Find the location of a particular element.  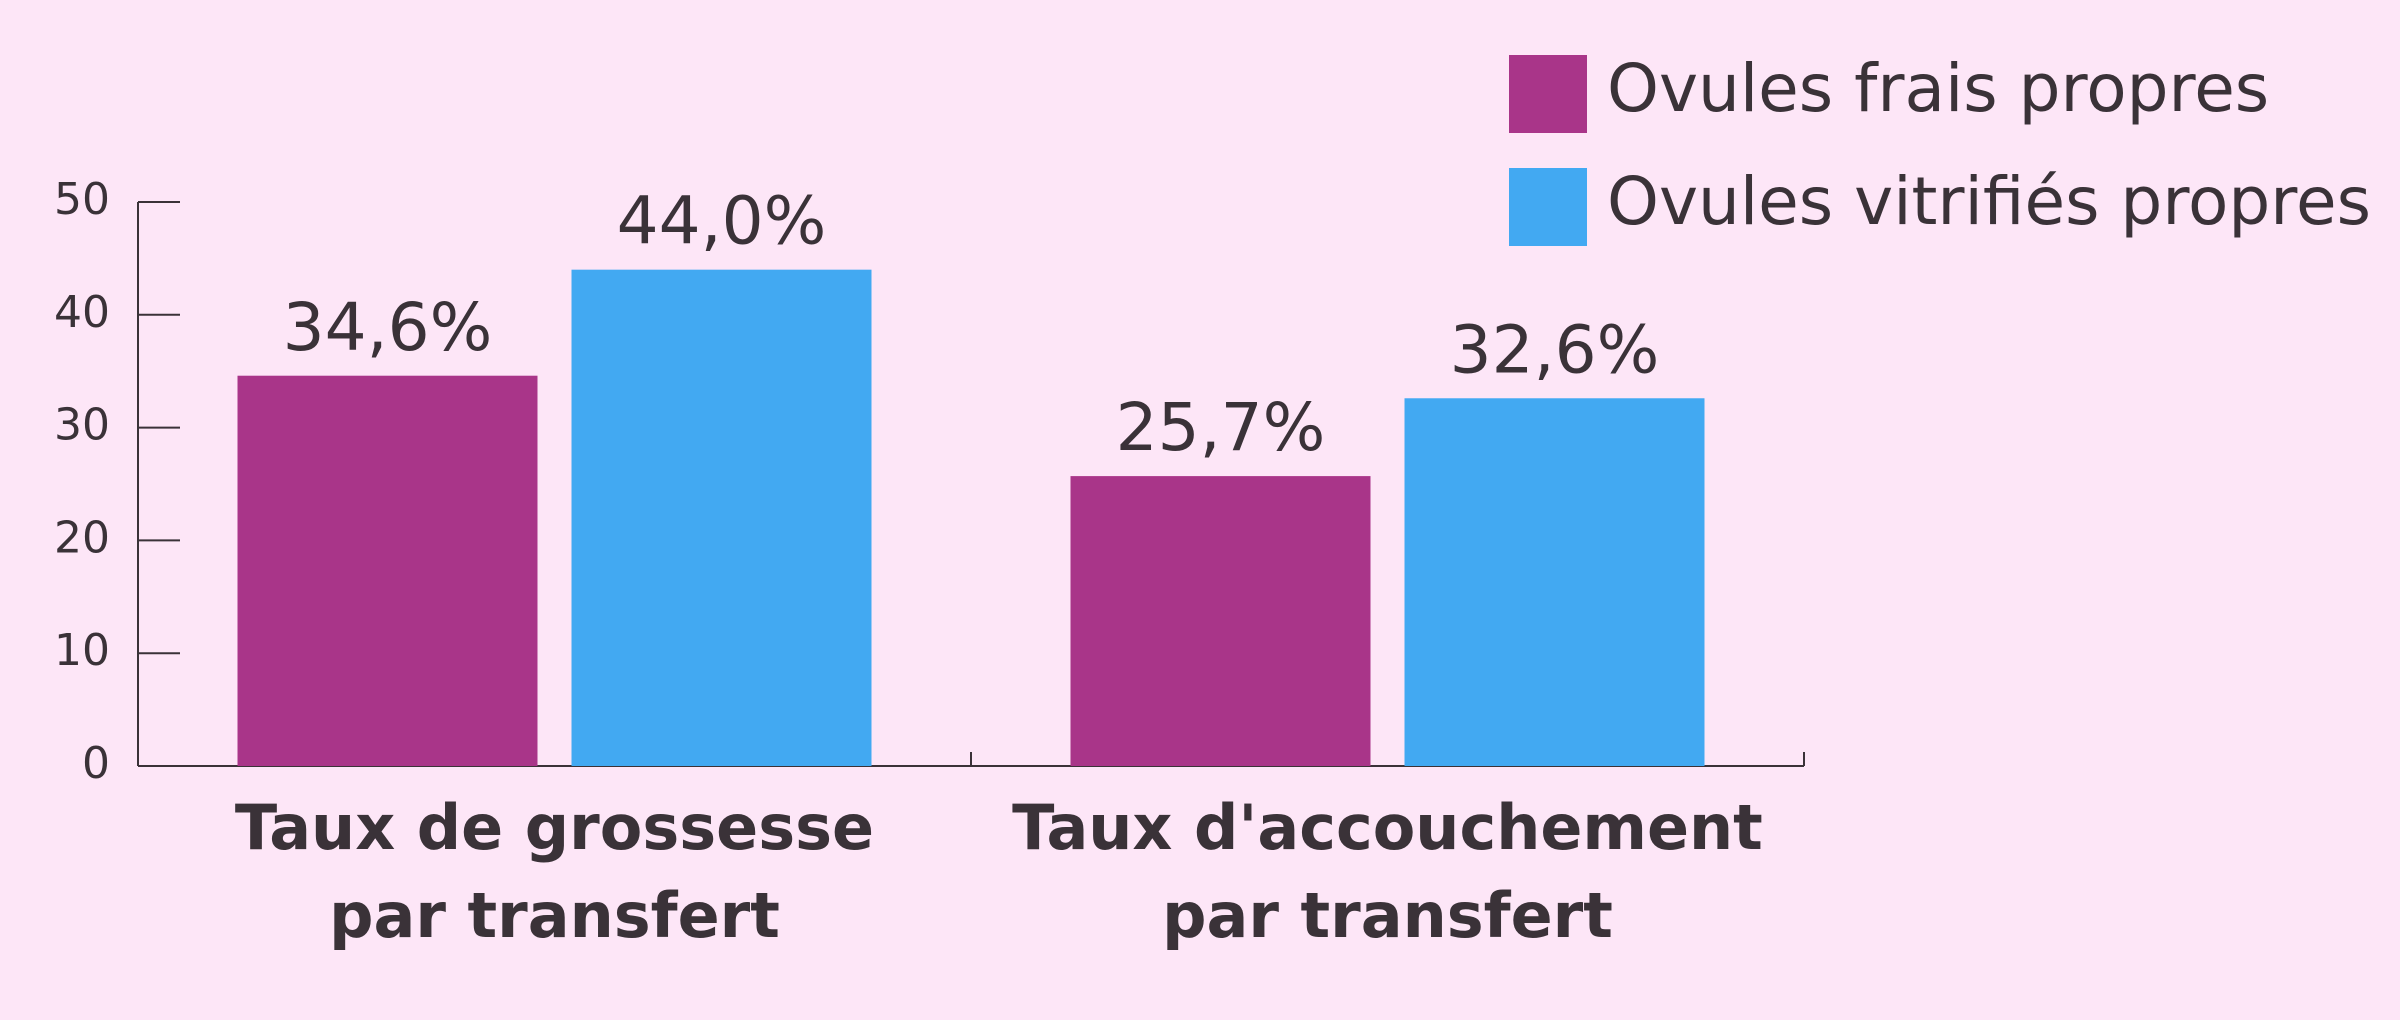

legend-label: Ovules frais propres is located at coordinates (1938, 88).